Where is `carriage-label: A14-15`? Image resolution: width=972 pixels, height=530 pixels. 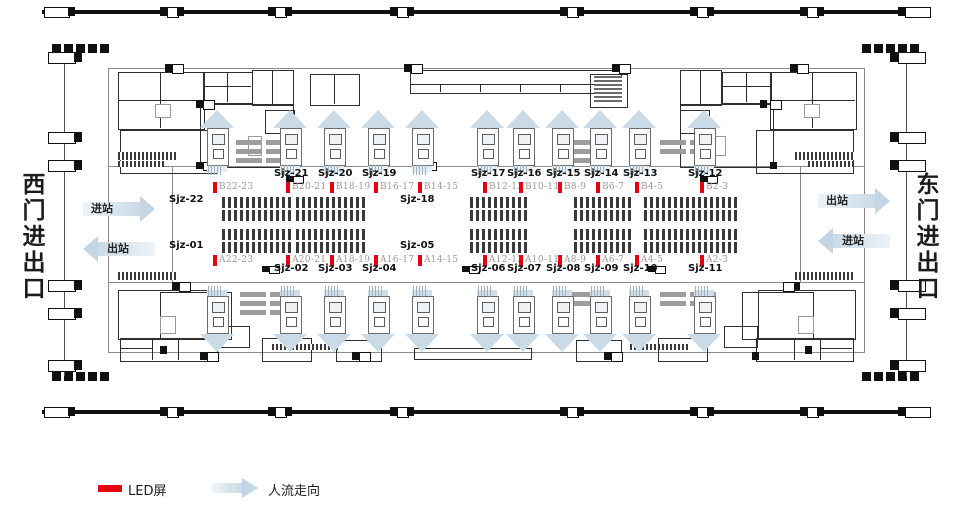
carriage-label: A14-15 is located at coordinates (441, 260).